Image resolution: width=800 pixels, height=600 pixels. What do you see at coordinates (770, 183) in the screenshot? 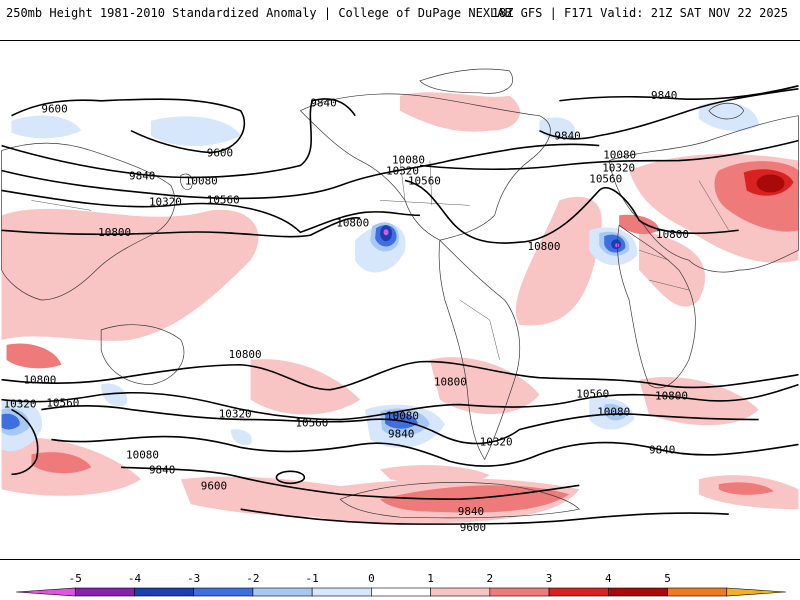
I see `extreme-positive-anomaly` at bounding box center [770, 183].